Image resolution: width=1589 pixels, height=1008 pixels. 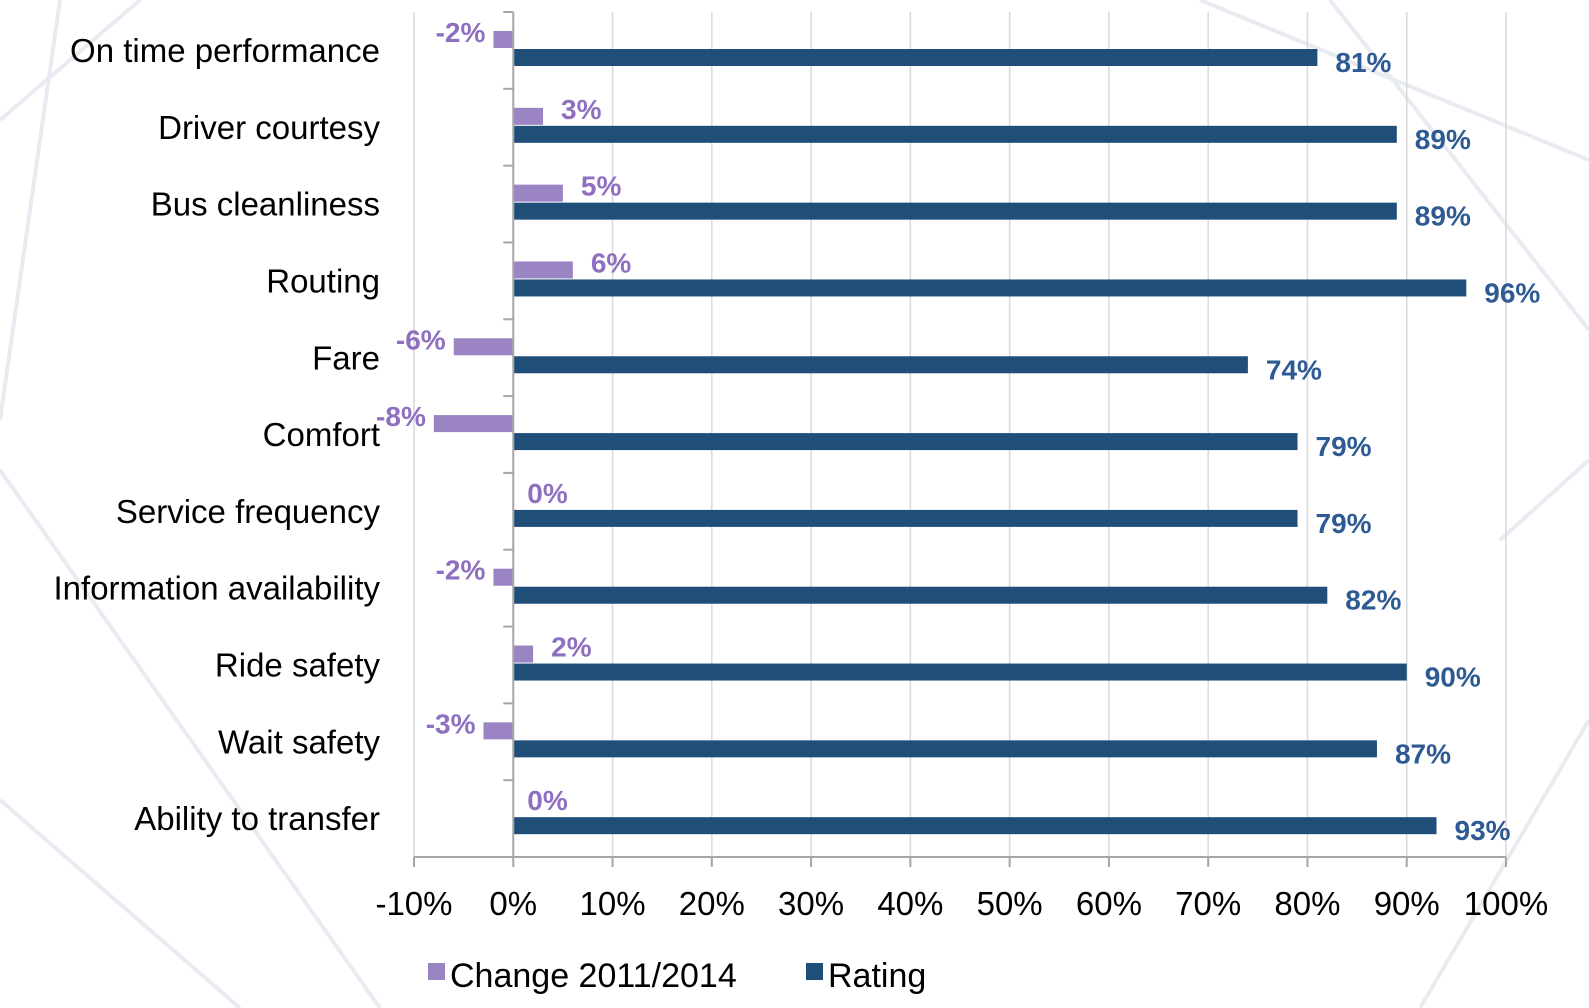 What do you see at coordinates (217, 588) in the screenshot?
I see `category-label: Information availability` at bounding box center [217, 588].